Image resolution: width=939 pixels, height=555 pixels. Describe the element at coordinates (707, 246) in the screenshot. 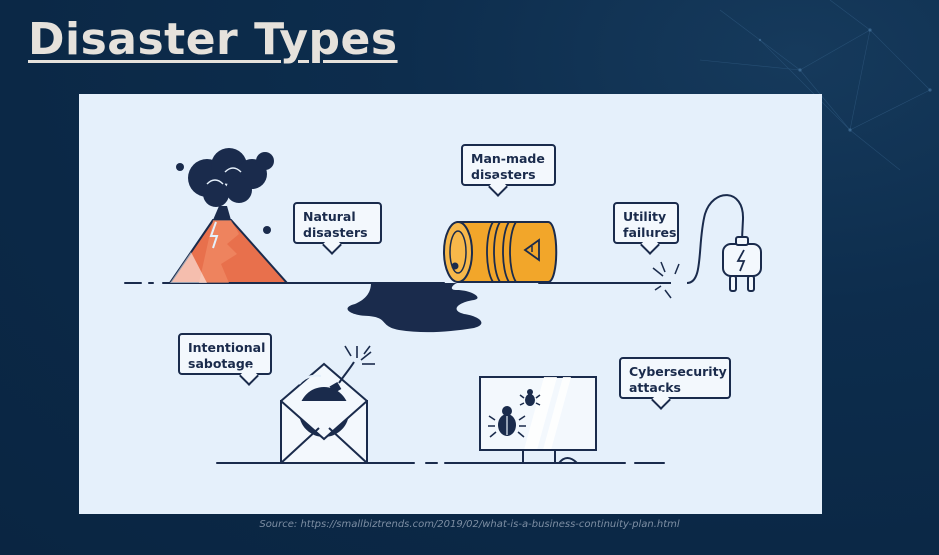

I see `plug-icon` at that location.